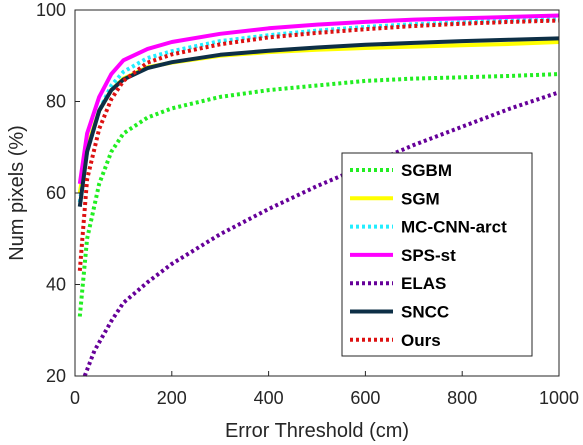 The width and height of the screenshot is (583, 445). I want to click on y-tick-label: 100, so click(51, 10).